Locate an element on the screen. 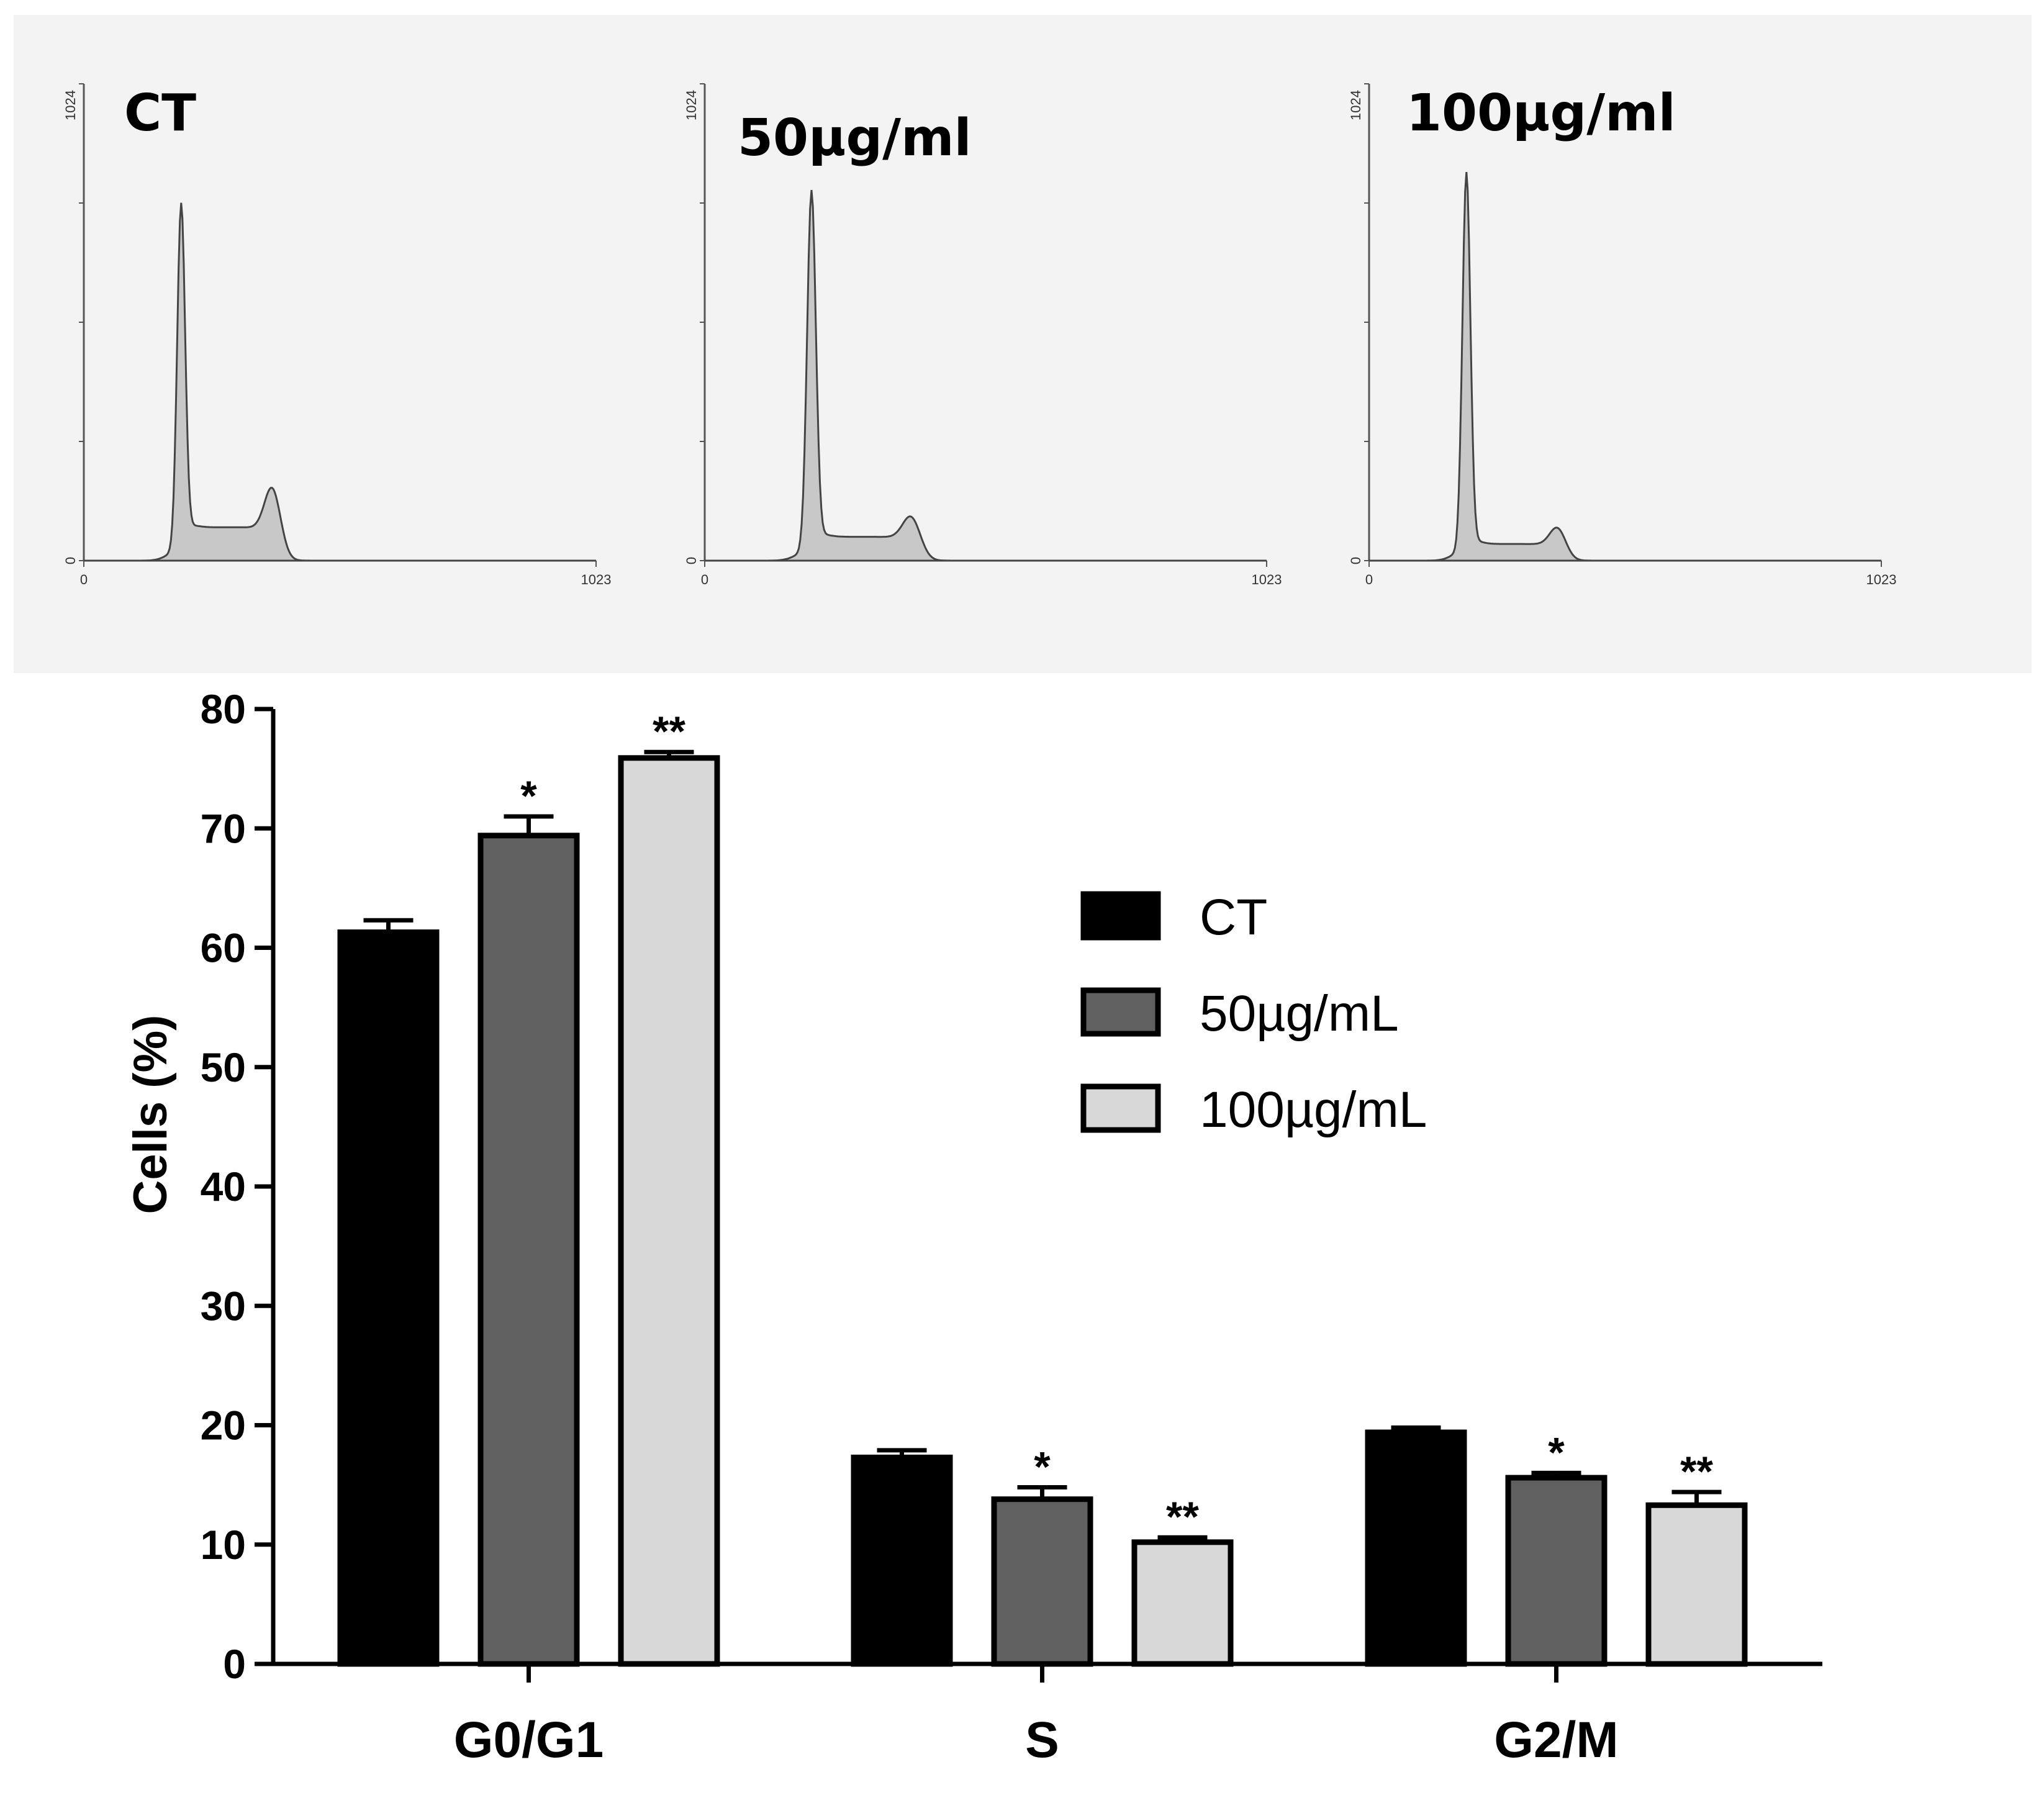 This screenshot has width=2044, height=1803. histogram-1: CT 1024 0 0 1023 is located at coordinates (337, 335).